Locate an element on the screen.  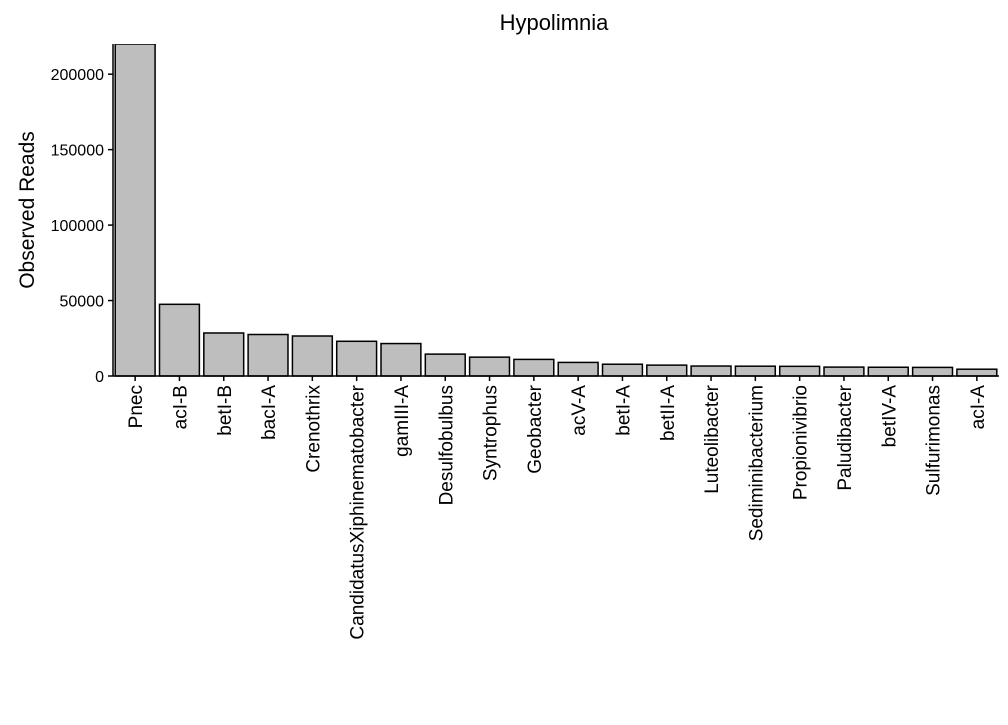
y-tick-label: 150000 is located at coordinates (77, 151).